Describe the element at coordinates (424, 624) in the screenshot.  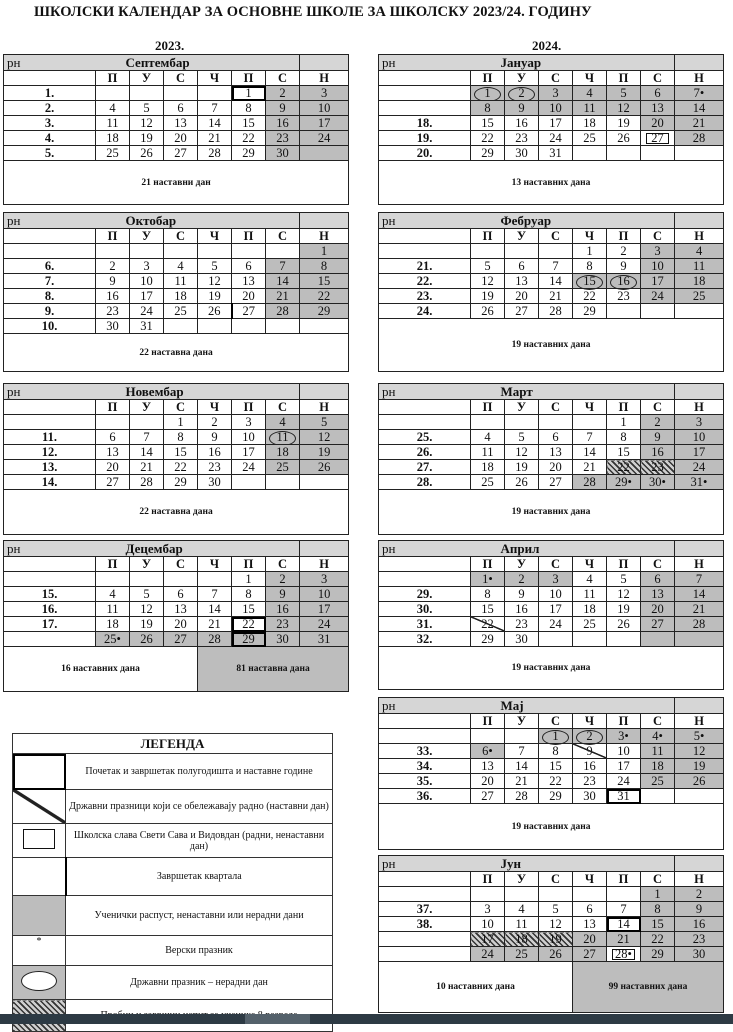
I see `week-number: 31.` at that location.